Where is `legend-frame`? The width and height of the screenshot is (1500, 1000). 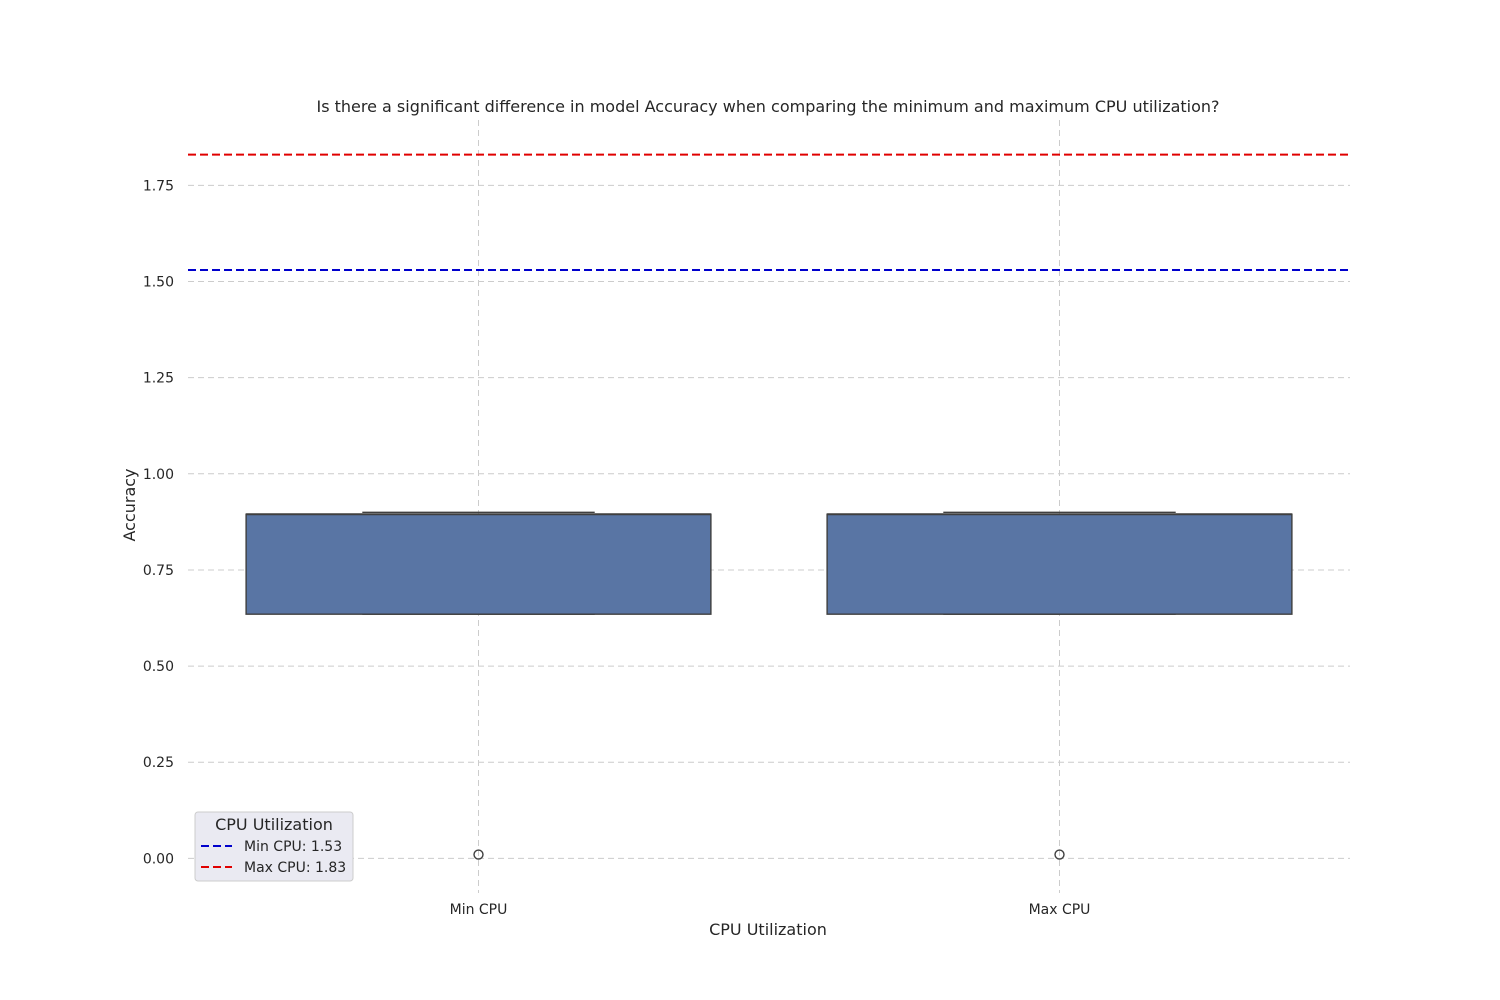 legend-frame is located at coordinates (274, 846).